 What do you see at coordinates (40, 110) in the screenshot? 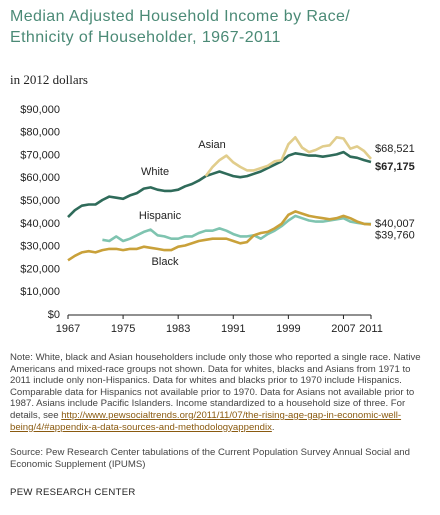
I see `y-tick-label: $90,000` at bounding box center [40, 110].